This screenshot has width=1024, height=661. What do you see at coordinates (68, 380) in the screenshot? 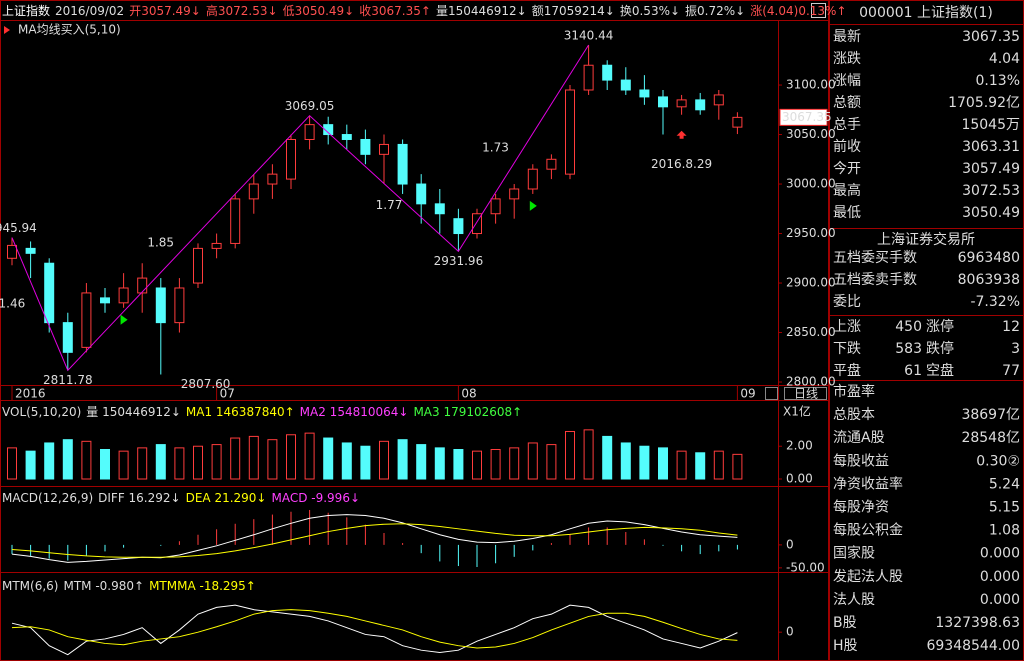
I see `price-annotation: 2811.78` at bounding box center [68, 380].